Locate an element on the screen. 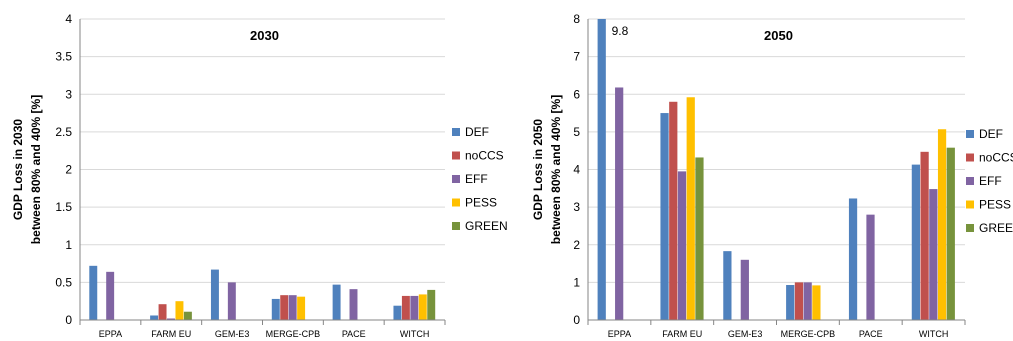 This screenshot has width=1013, height=341. bar-noccs-witch is located at coordinates (405, 307).